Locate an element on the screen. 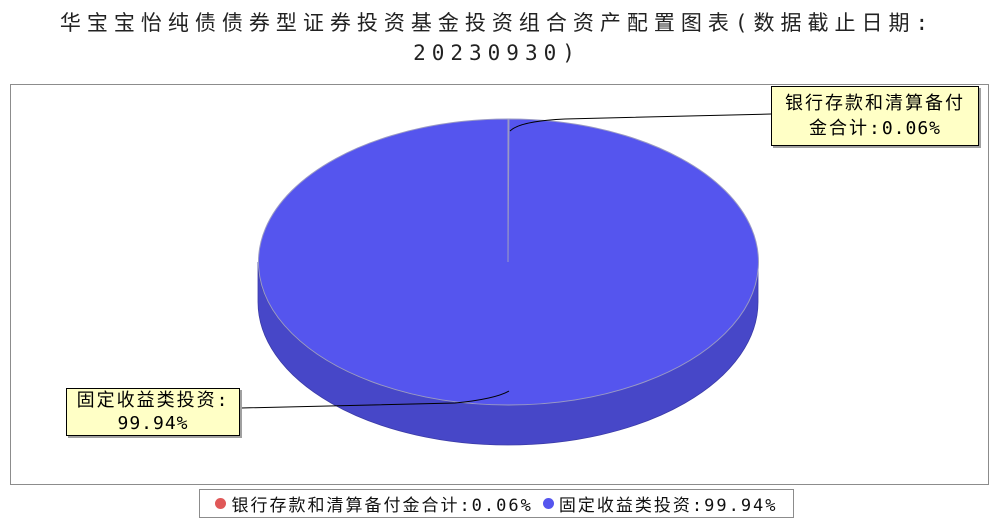 The width and height of the screenshot is (994, 524). data-label-value: 0.06% is located at coordinates (911, 128).